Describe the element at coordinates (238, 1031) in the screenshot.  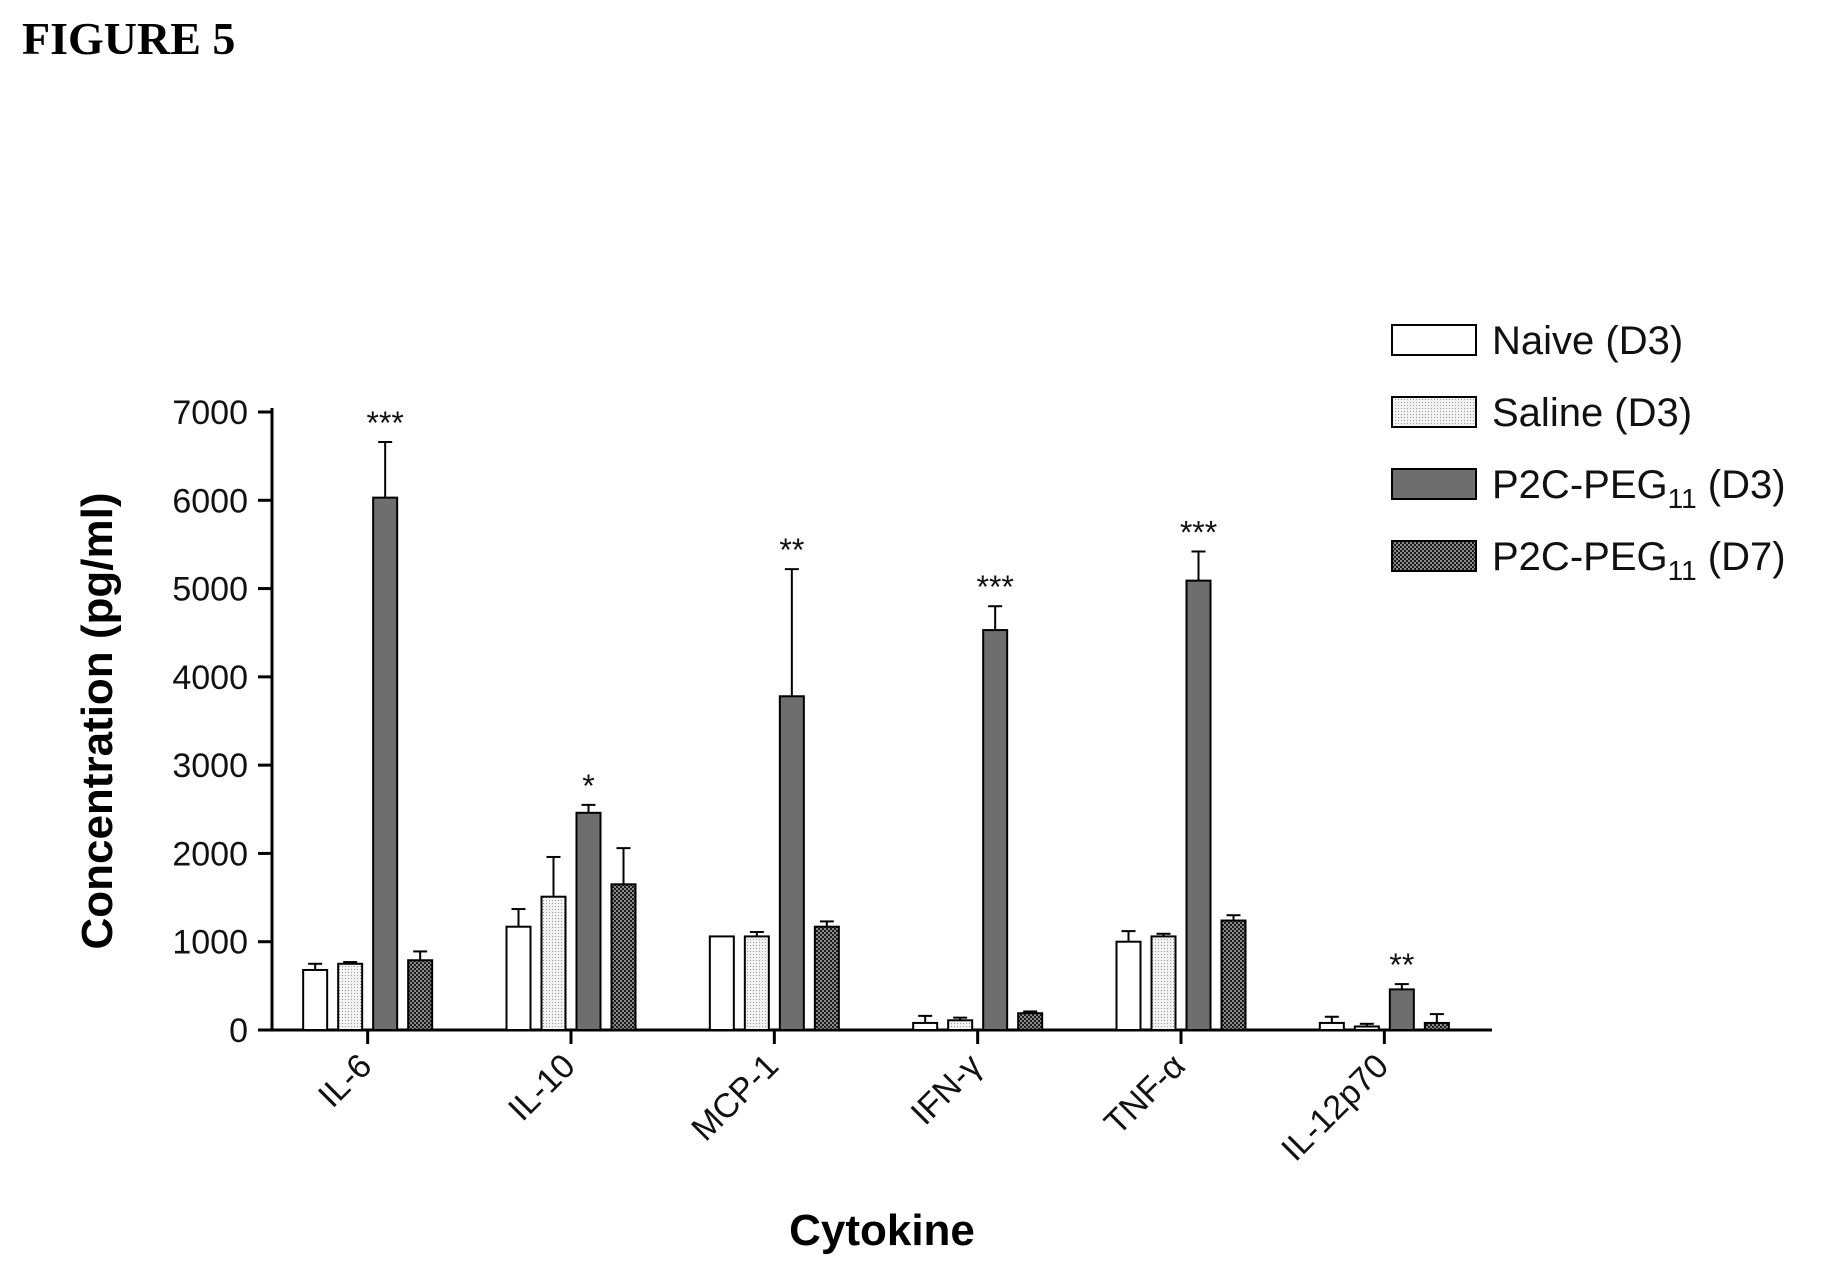
I see `y-tick-label: 0` at that location.